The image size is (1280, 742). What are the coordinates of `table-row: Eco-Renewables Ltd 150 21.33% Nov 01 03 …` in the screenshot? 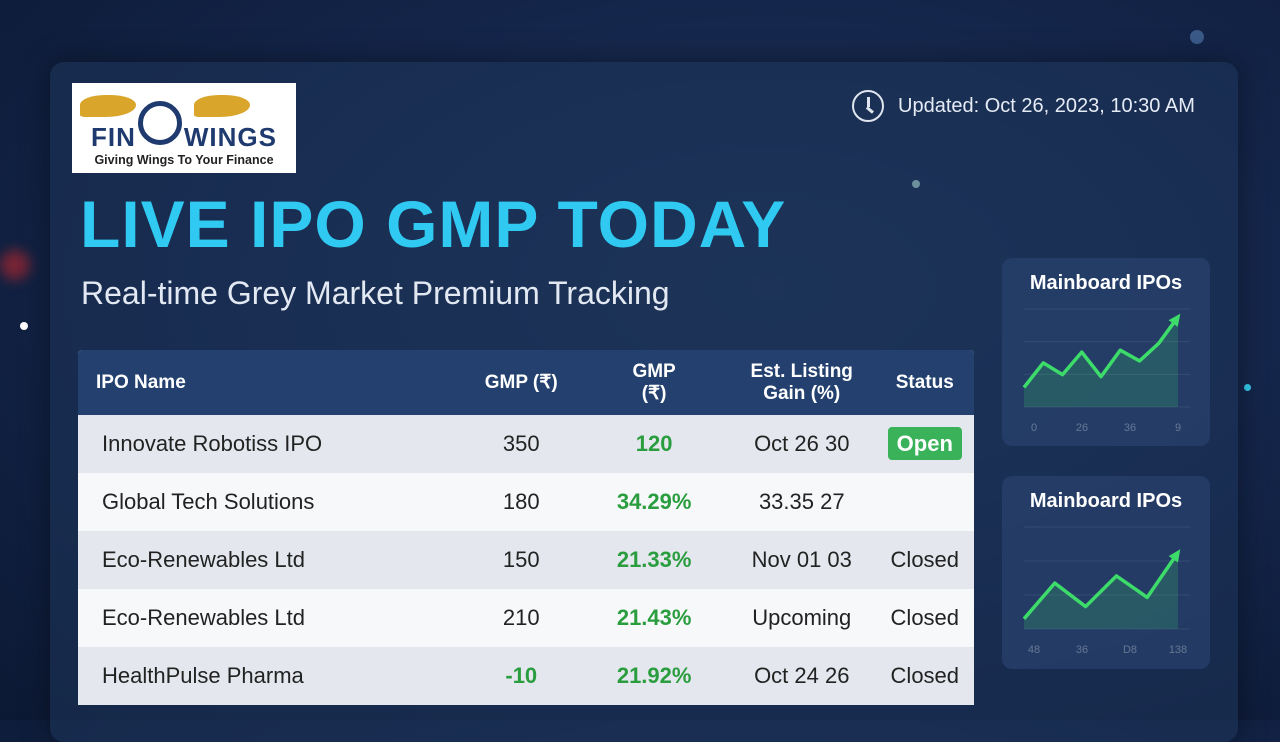 It's located at (526, 560).